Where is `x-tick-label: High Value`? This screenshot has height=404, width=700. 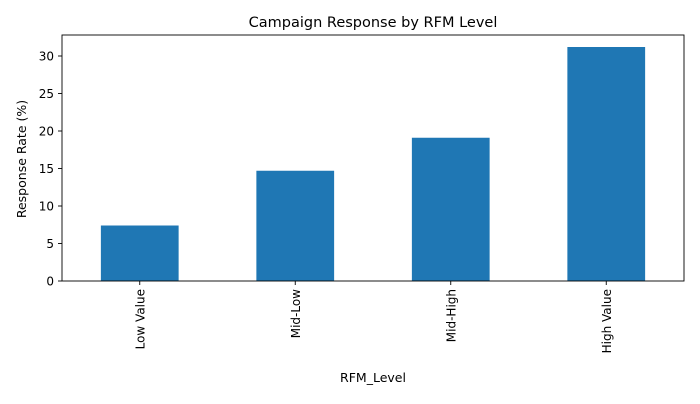 x-tick-label: High Value is located at coordinates (607, 321).